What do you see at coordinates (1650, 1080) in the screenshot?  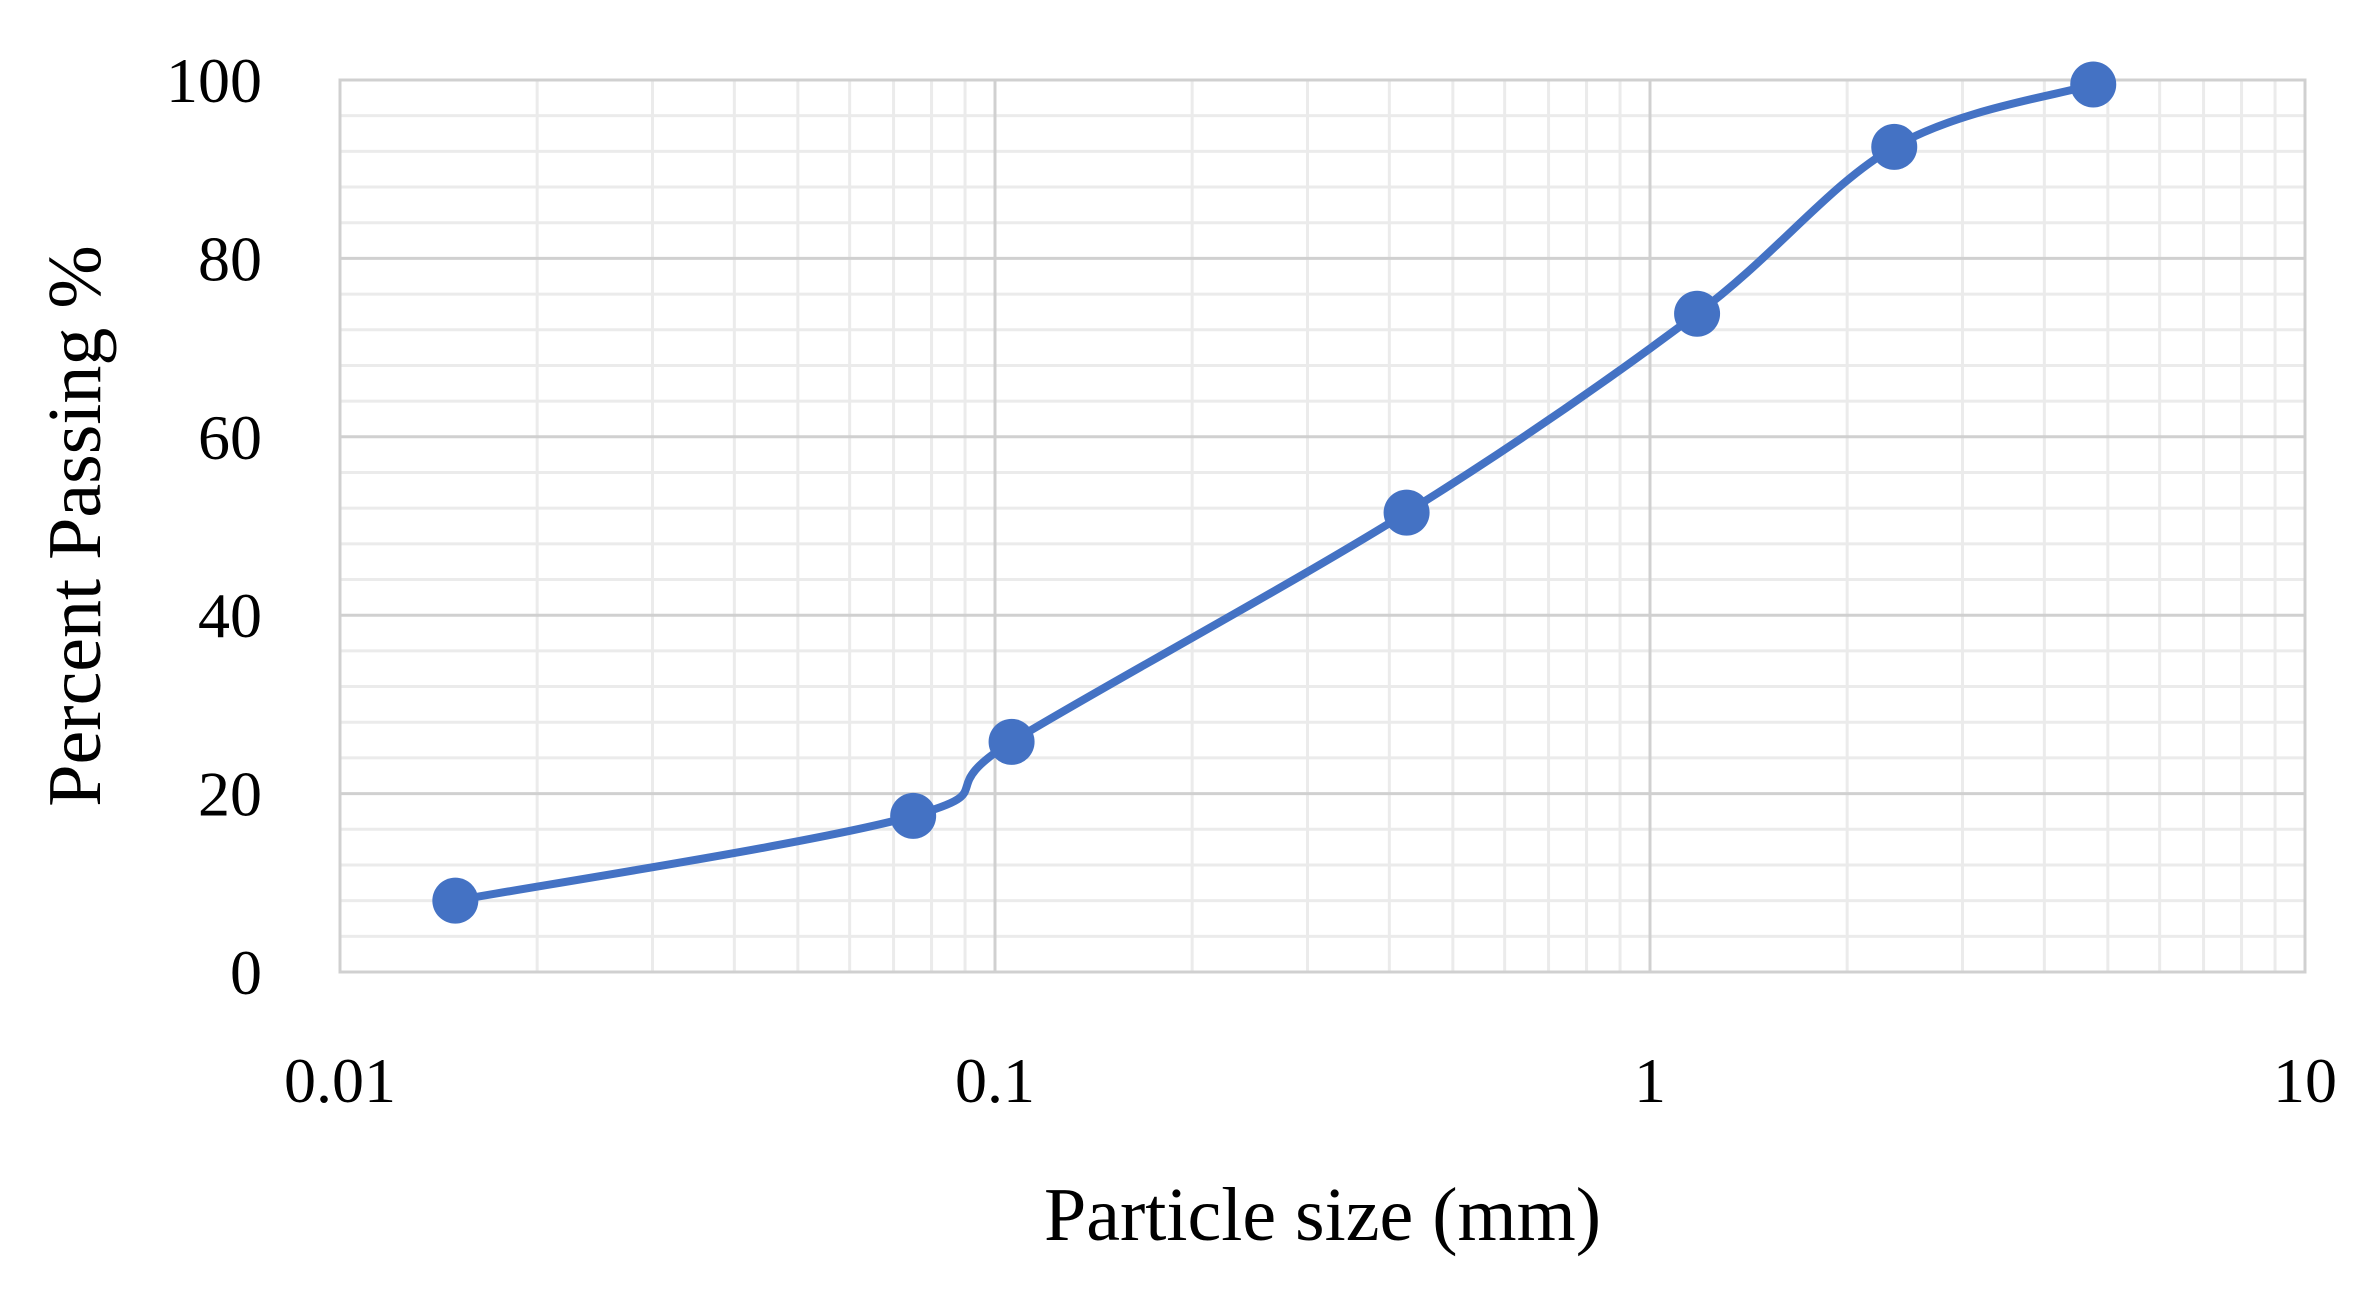 I see `x-tick-label: 1` at bounding box center [1650, 1080].